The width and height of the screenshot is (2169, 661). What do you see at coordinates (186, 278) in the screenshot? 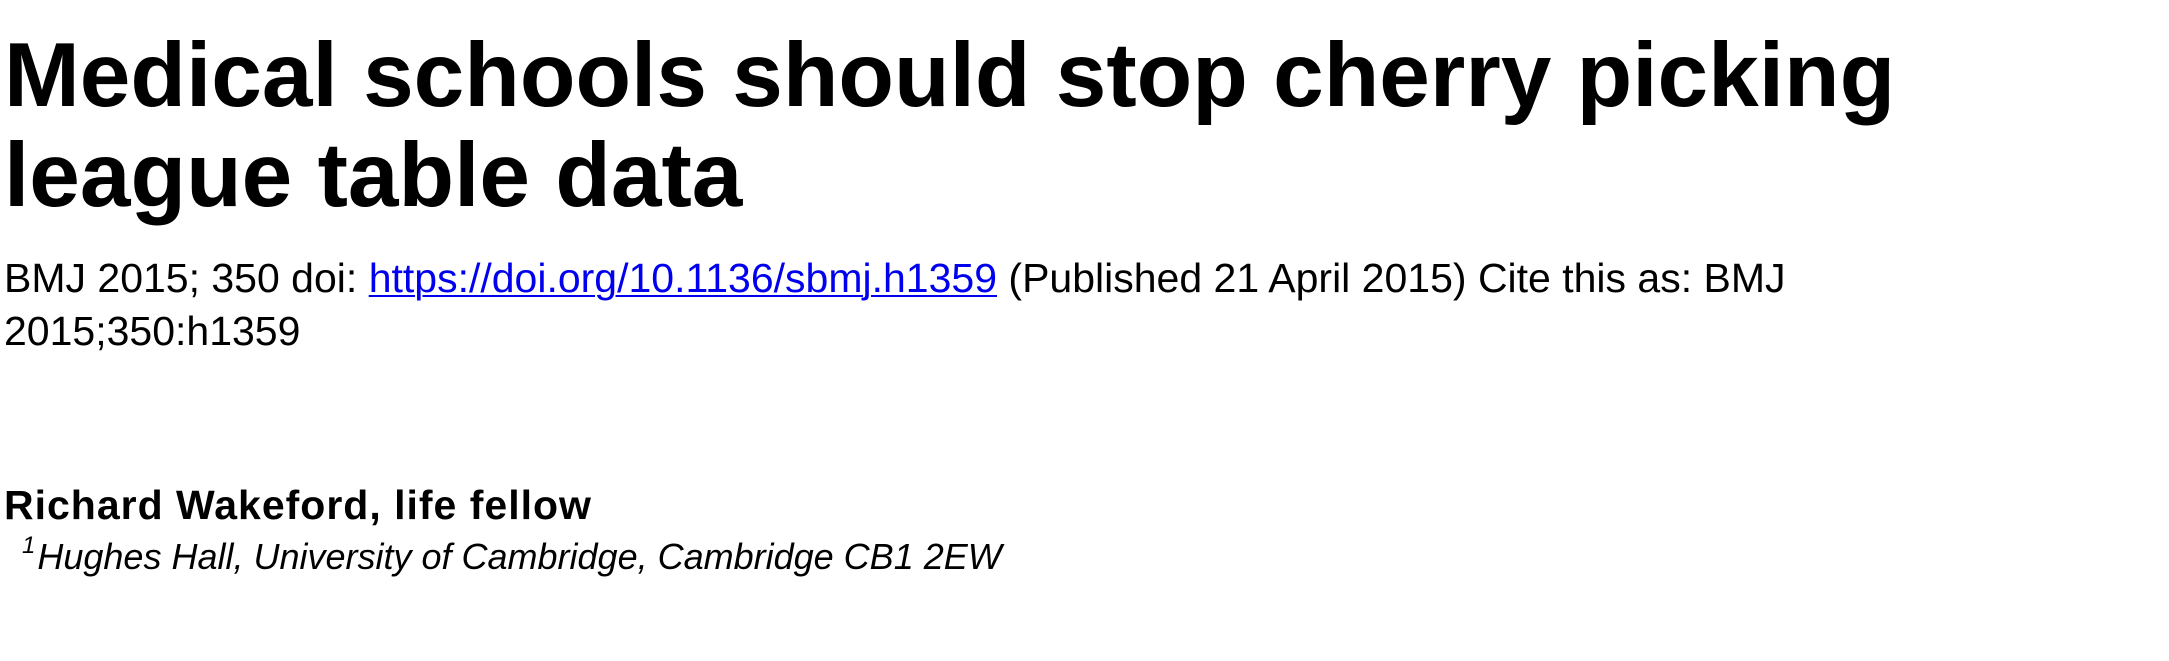
I see `citation-prefix: BMJ 2015; 350 doi:` at bounding box center [186, 278].